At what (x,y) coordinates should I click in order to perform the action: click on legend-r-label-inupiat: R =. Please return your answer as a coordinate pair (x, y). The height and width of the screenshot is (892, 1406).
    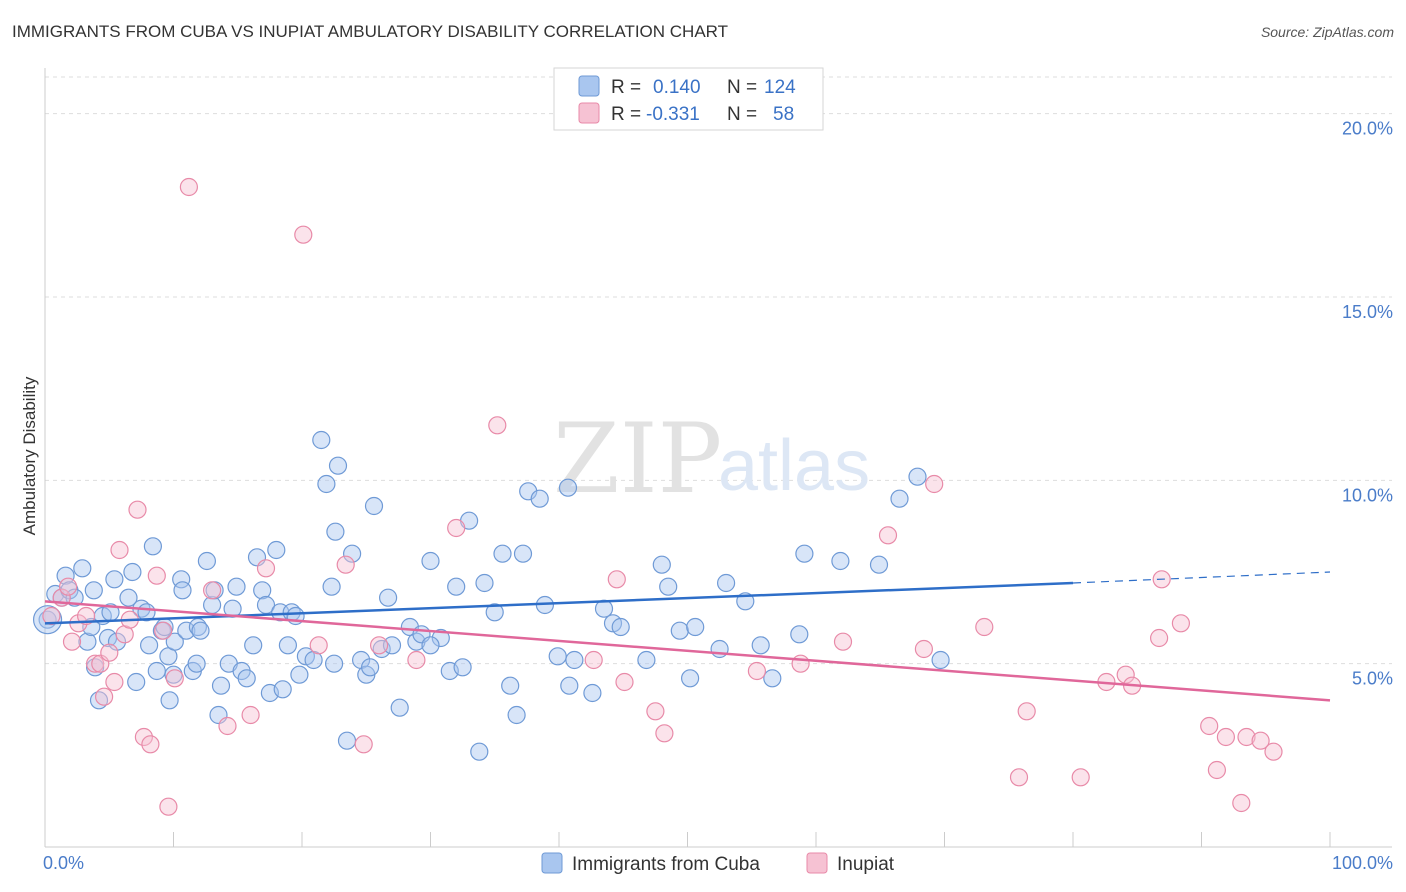
    Looking at the image, I should click on (626, 114).